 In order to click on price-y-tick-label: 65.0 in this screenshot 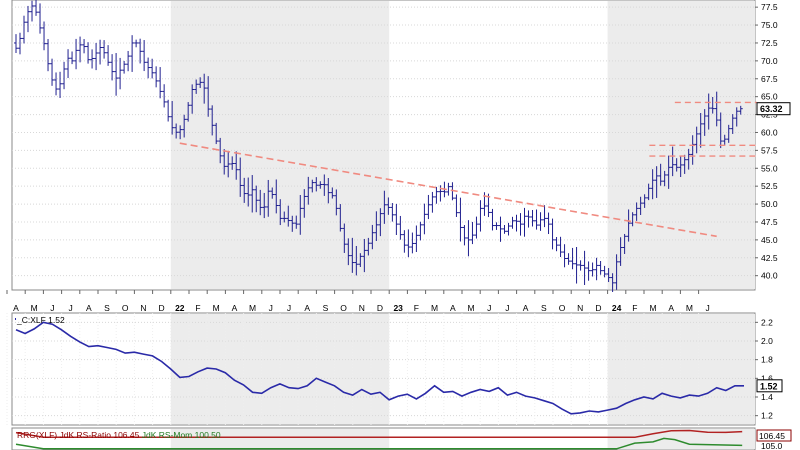, I will do `click(769, 97)`.